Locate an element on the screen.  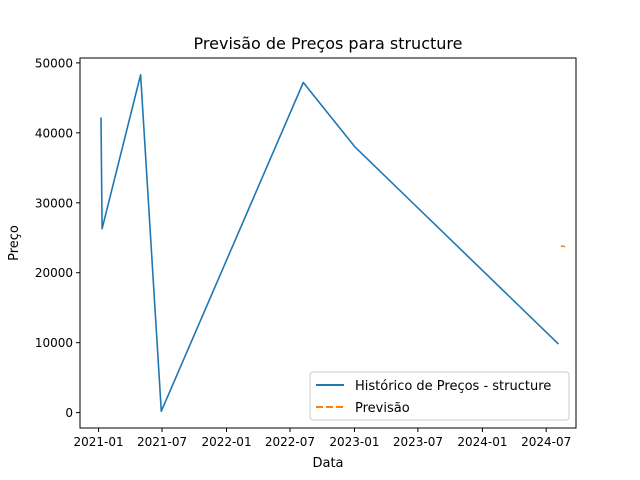
x-tick-label: 2023-07 is located at coordinates (418, 442).